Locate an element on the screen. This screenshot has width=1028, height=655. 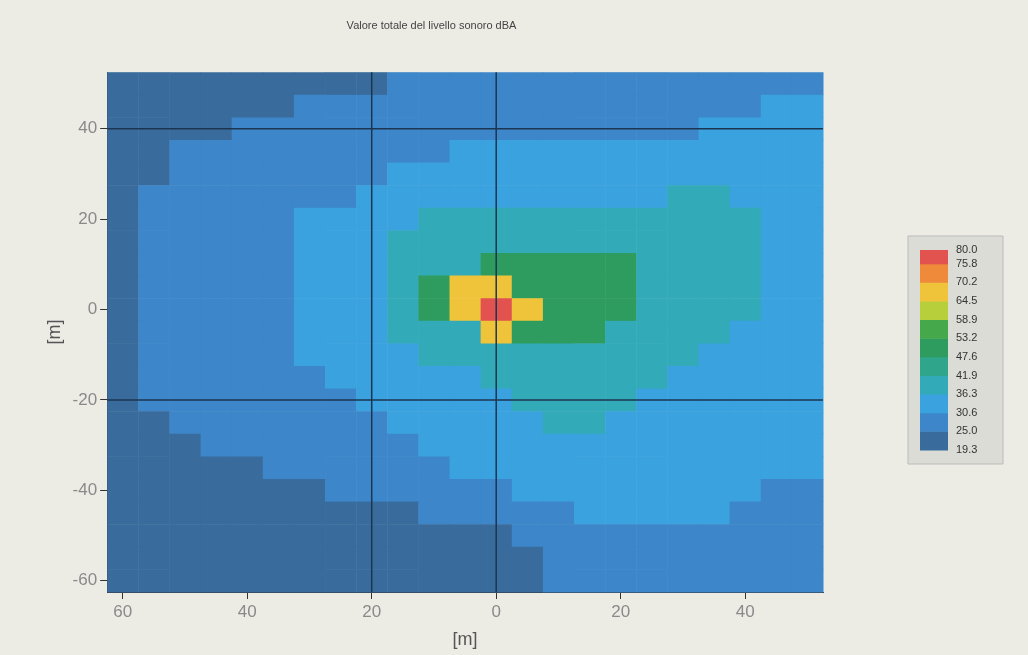
color-bar-label: 36.3 is located at coordinates (967, 393).